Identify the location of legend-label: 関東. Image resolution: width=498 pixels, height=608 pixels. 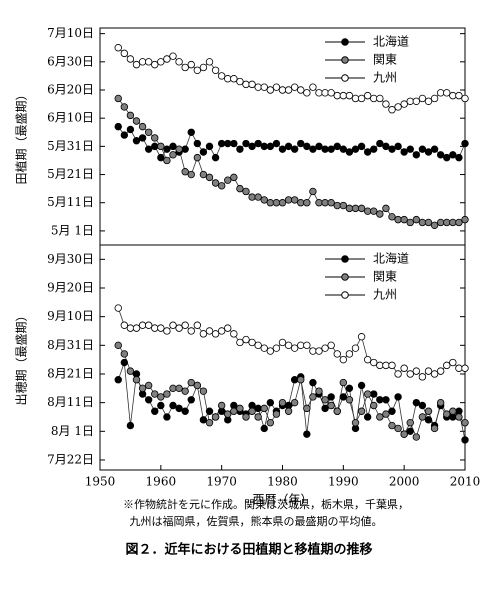
(385, 60).